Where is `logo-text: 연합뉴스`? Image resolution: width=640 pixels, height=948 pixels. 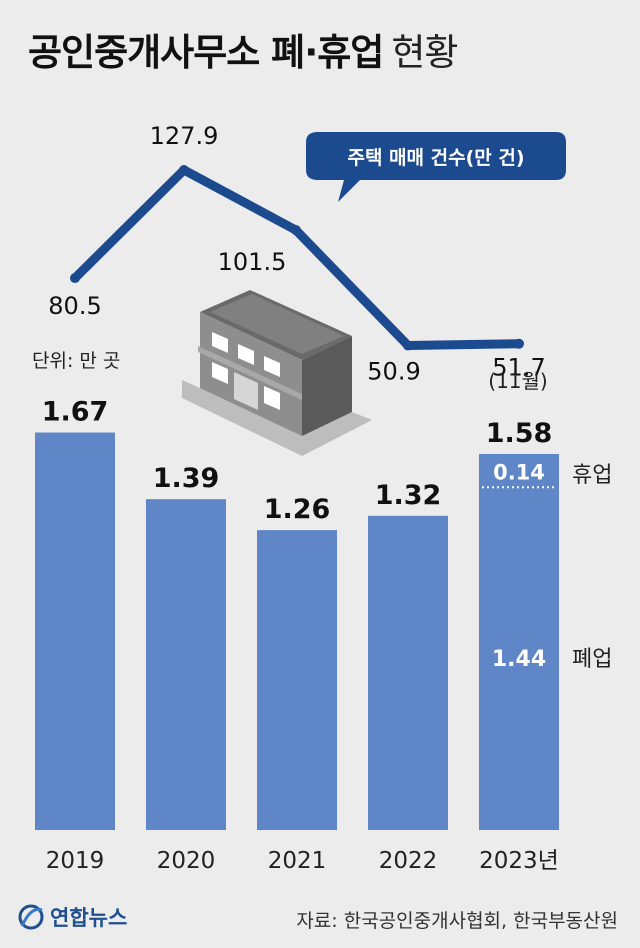 logo-text: 연합뉴스 is located at coordinates (89, 918).